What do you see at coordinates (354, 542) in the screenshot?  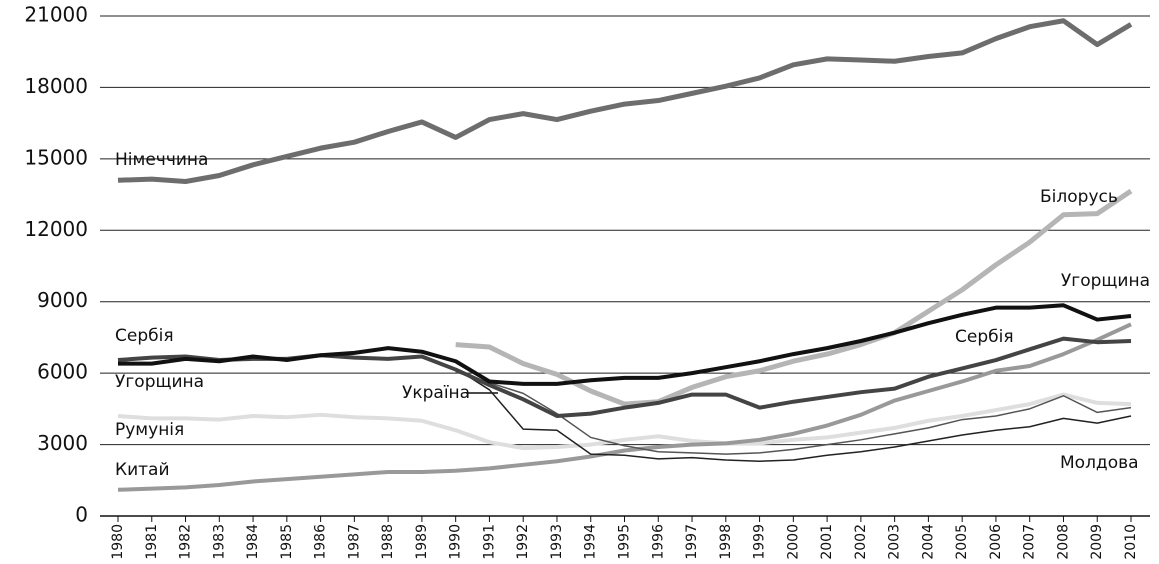 I see `x-tick-label: 1987` at bounding box center [354, 542].